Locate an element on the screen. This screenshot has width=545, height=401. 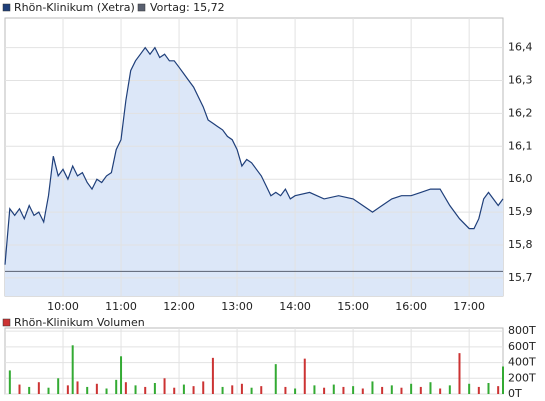
y-tick-label: 400T is located at coordinates (522, 362).